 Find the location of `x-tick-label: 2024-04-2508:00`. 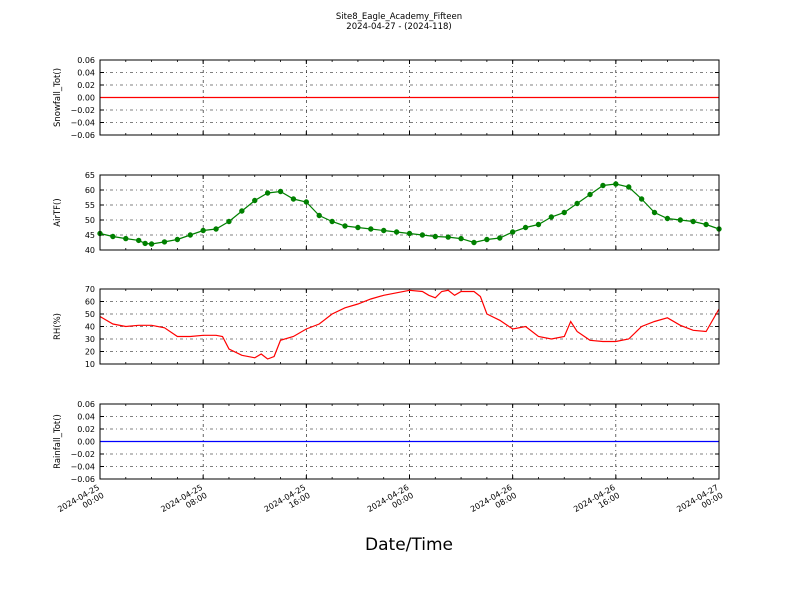

x-tick-label: 2024-04-2508:00 is located at coordinates (183, 502).